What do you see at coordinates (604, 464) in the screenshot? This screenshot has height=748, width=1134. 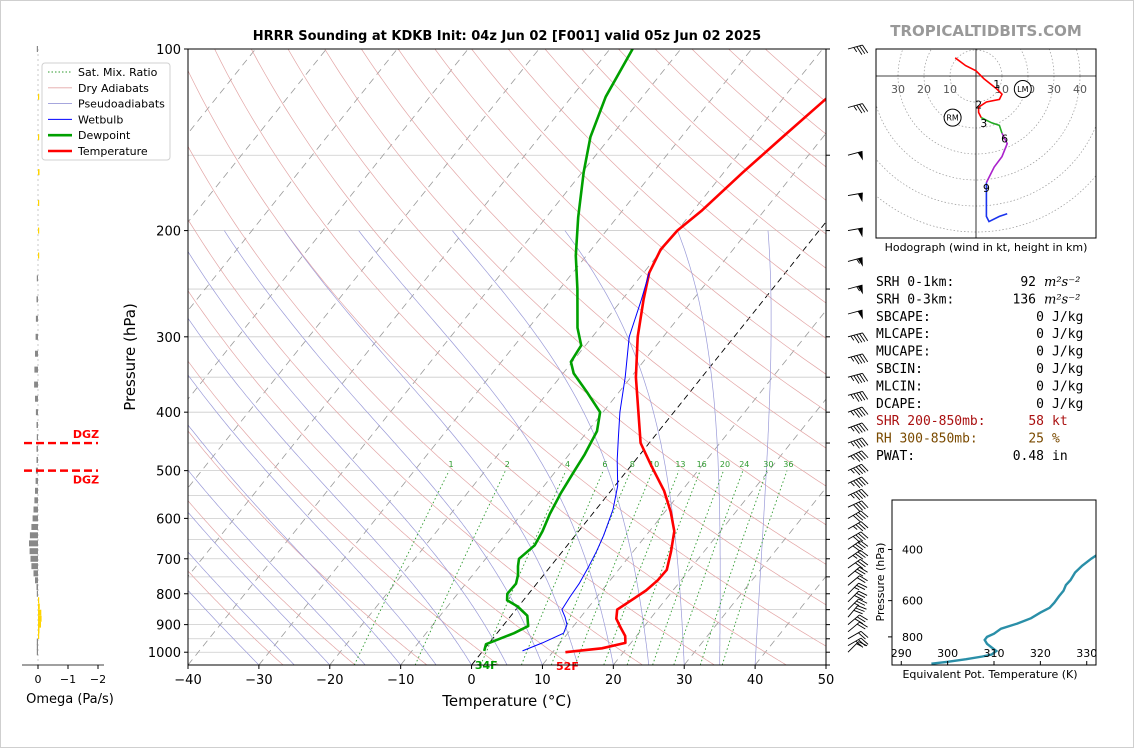 I see `mixing-ratio-label: 6` at bounding box center [604, 464].